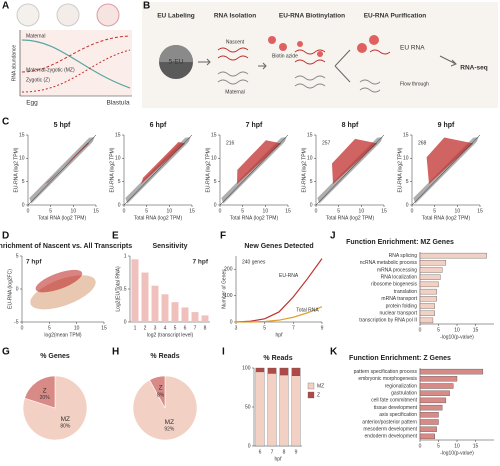  What do you see at coordinates (388, 321) in the screenshot?
I see `category-label: transcription by RNA pol II` at bounding box center [388, 321].